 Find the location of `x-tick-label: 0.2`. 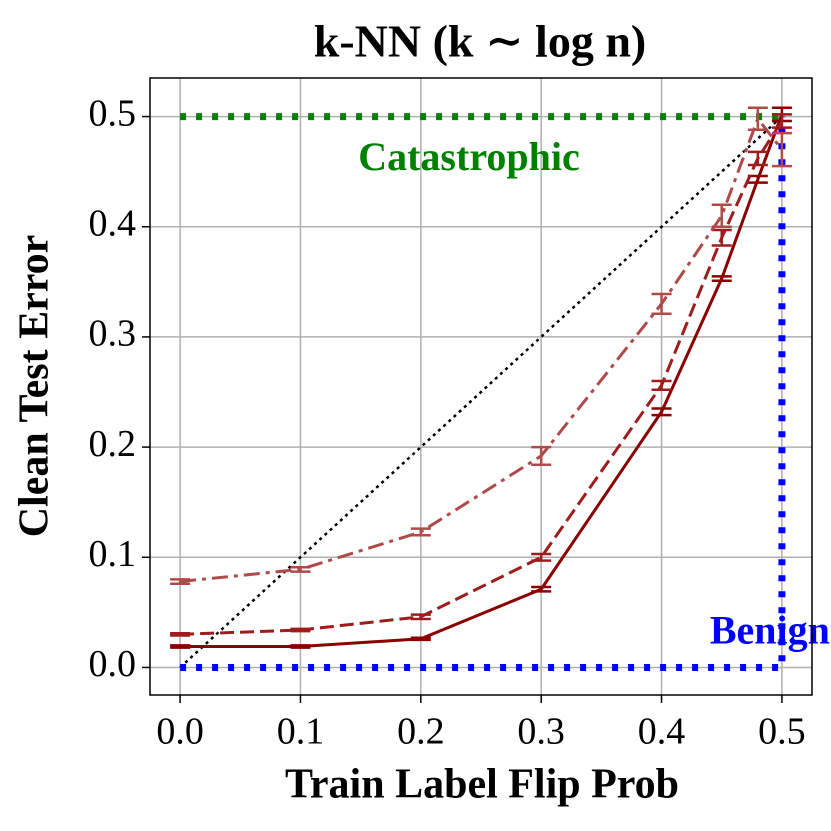

x-tick-label: 0.2 is located at coordinates (421, 732).